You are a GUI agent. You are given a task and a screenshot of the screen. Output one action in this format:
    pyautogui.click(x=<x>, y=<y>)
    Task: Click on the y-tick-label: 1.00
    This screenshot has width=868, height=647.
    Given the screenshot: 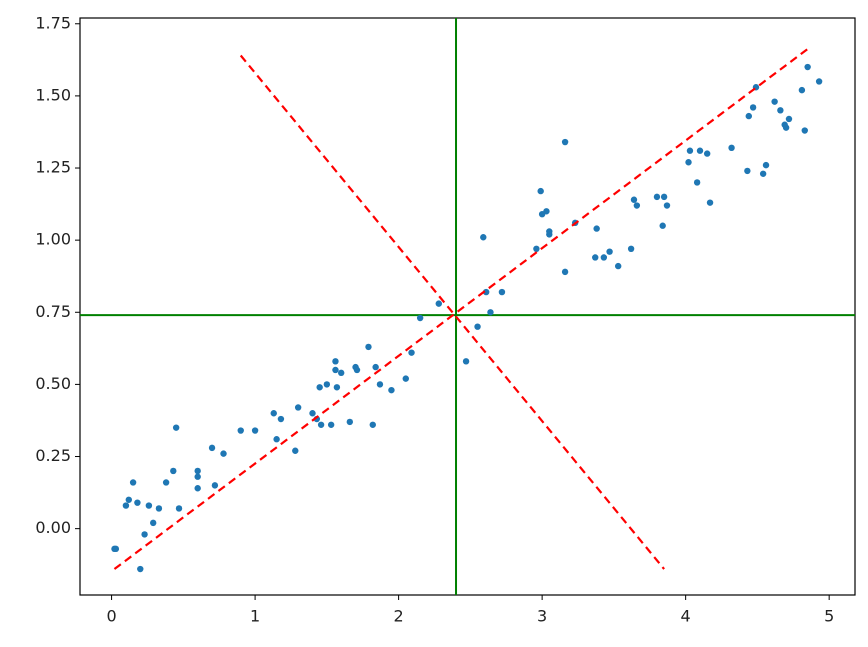 What is the action you would take?
    pyautogui.click(x=53, y=239)
    